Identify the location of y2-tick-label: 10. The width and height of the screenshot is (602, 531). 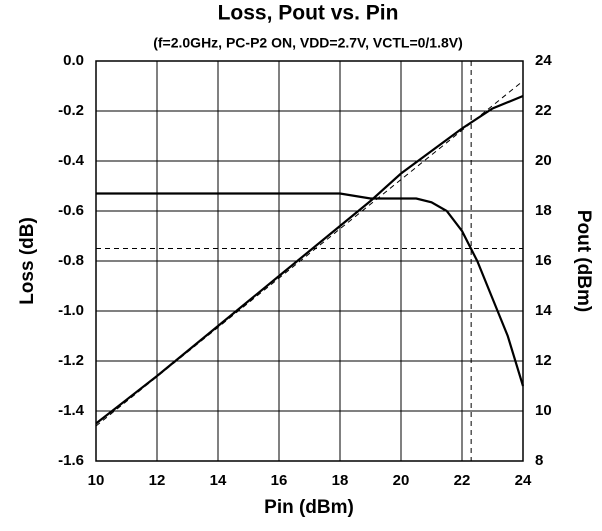
(543, 410).